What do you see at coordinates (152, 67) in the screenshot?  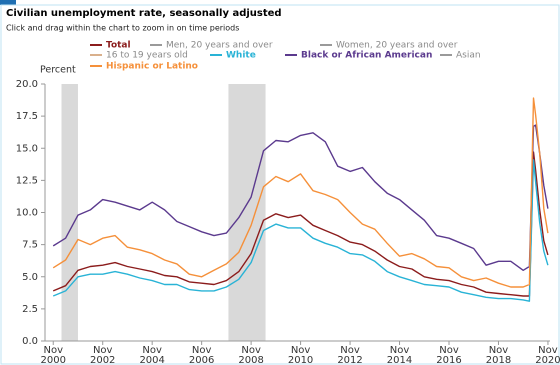 I see `legend-label: Hispanic or Latino` at bounding box center [152, 67].